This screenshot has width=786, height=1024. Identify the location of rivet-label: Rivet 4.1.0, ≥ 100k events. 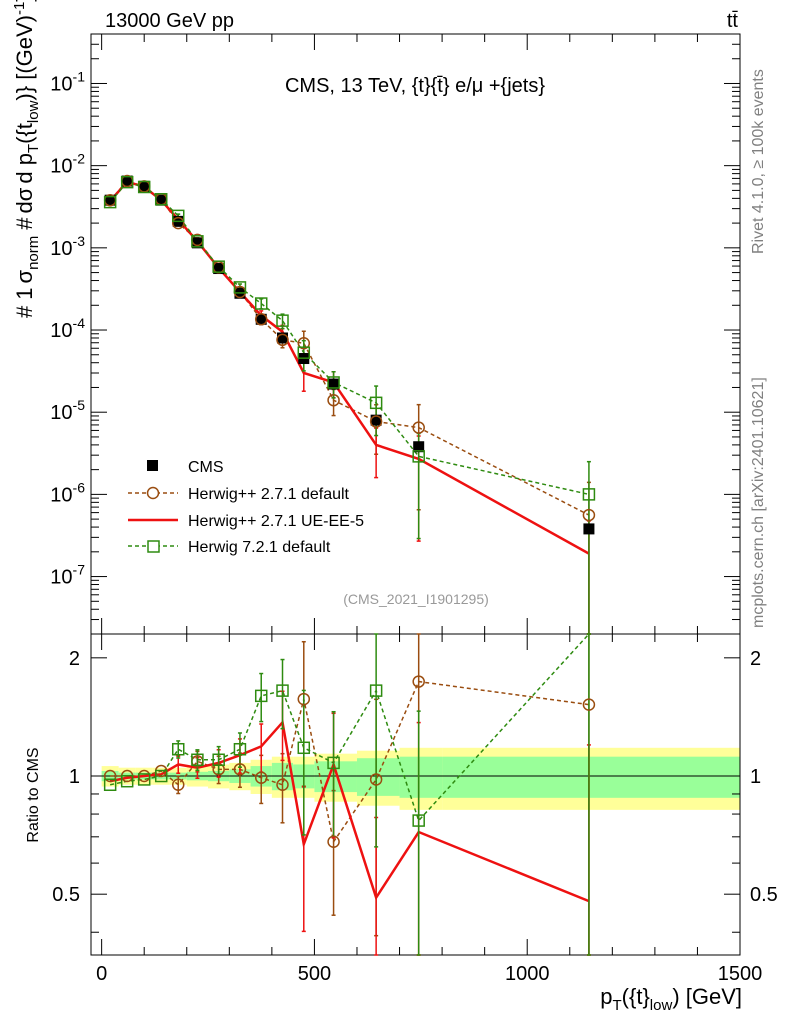
(758, 161).